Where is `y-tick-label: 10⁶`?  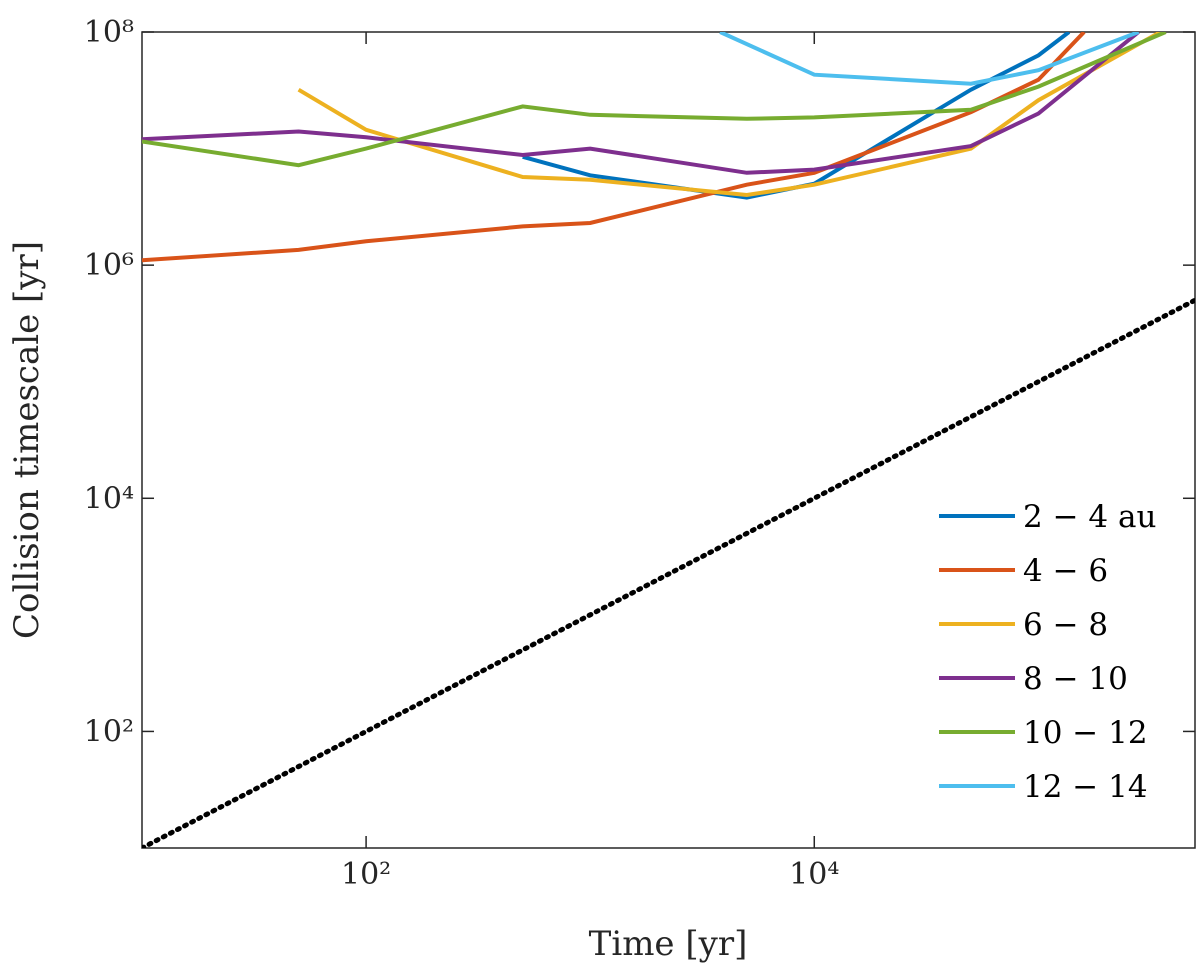
y-tick-label: 10⁶ is located at coordinates (109, 265).